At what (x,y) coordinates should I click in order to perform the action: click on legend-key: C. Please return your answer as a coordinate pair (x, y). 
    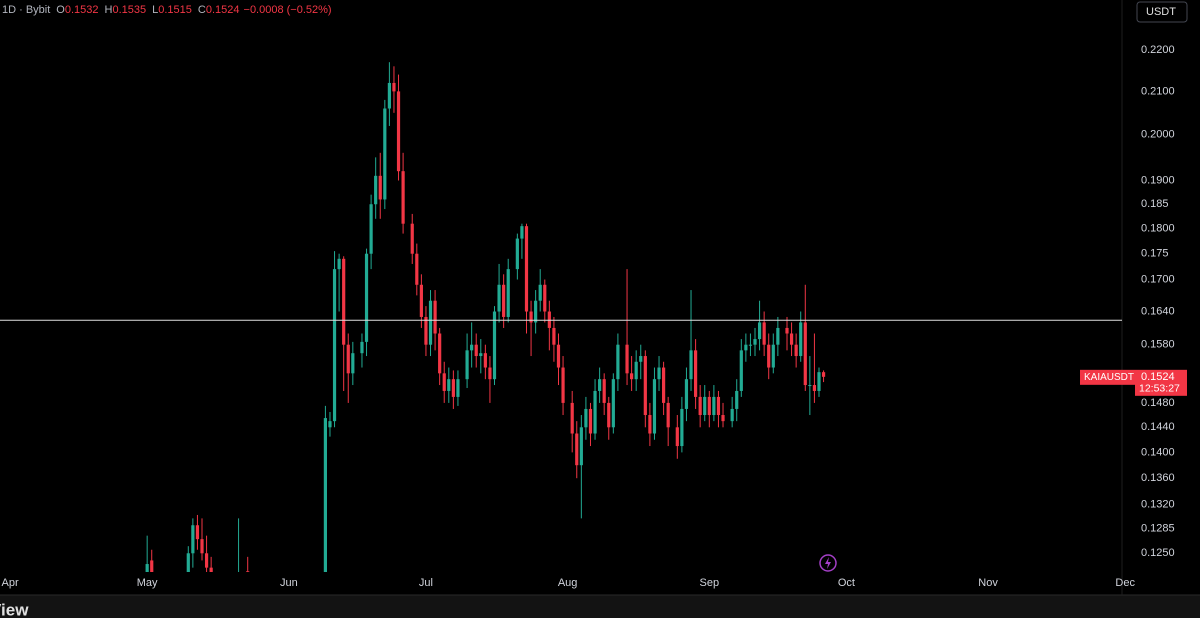
    Looking at the image, I should click on (202, 10).